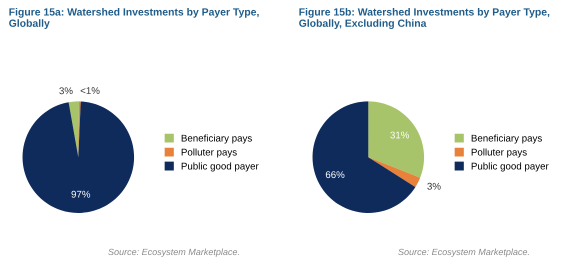  What do you see at coordinates (134, 18) in the screenshot?
I see `chart-title: Figure 15a: Watershed Investments by Payer Type, Globally` at bounding box center [134, 18].